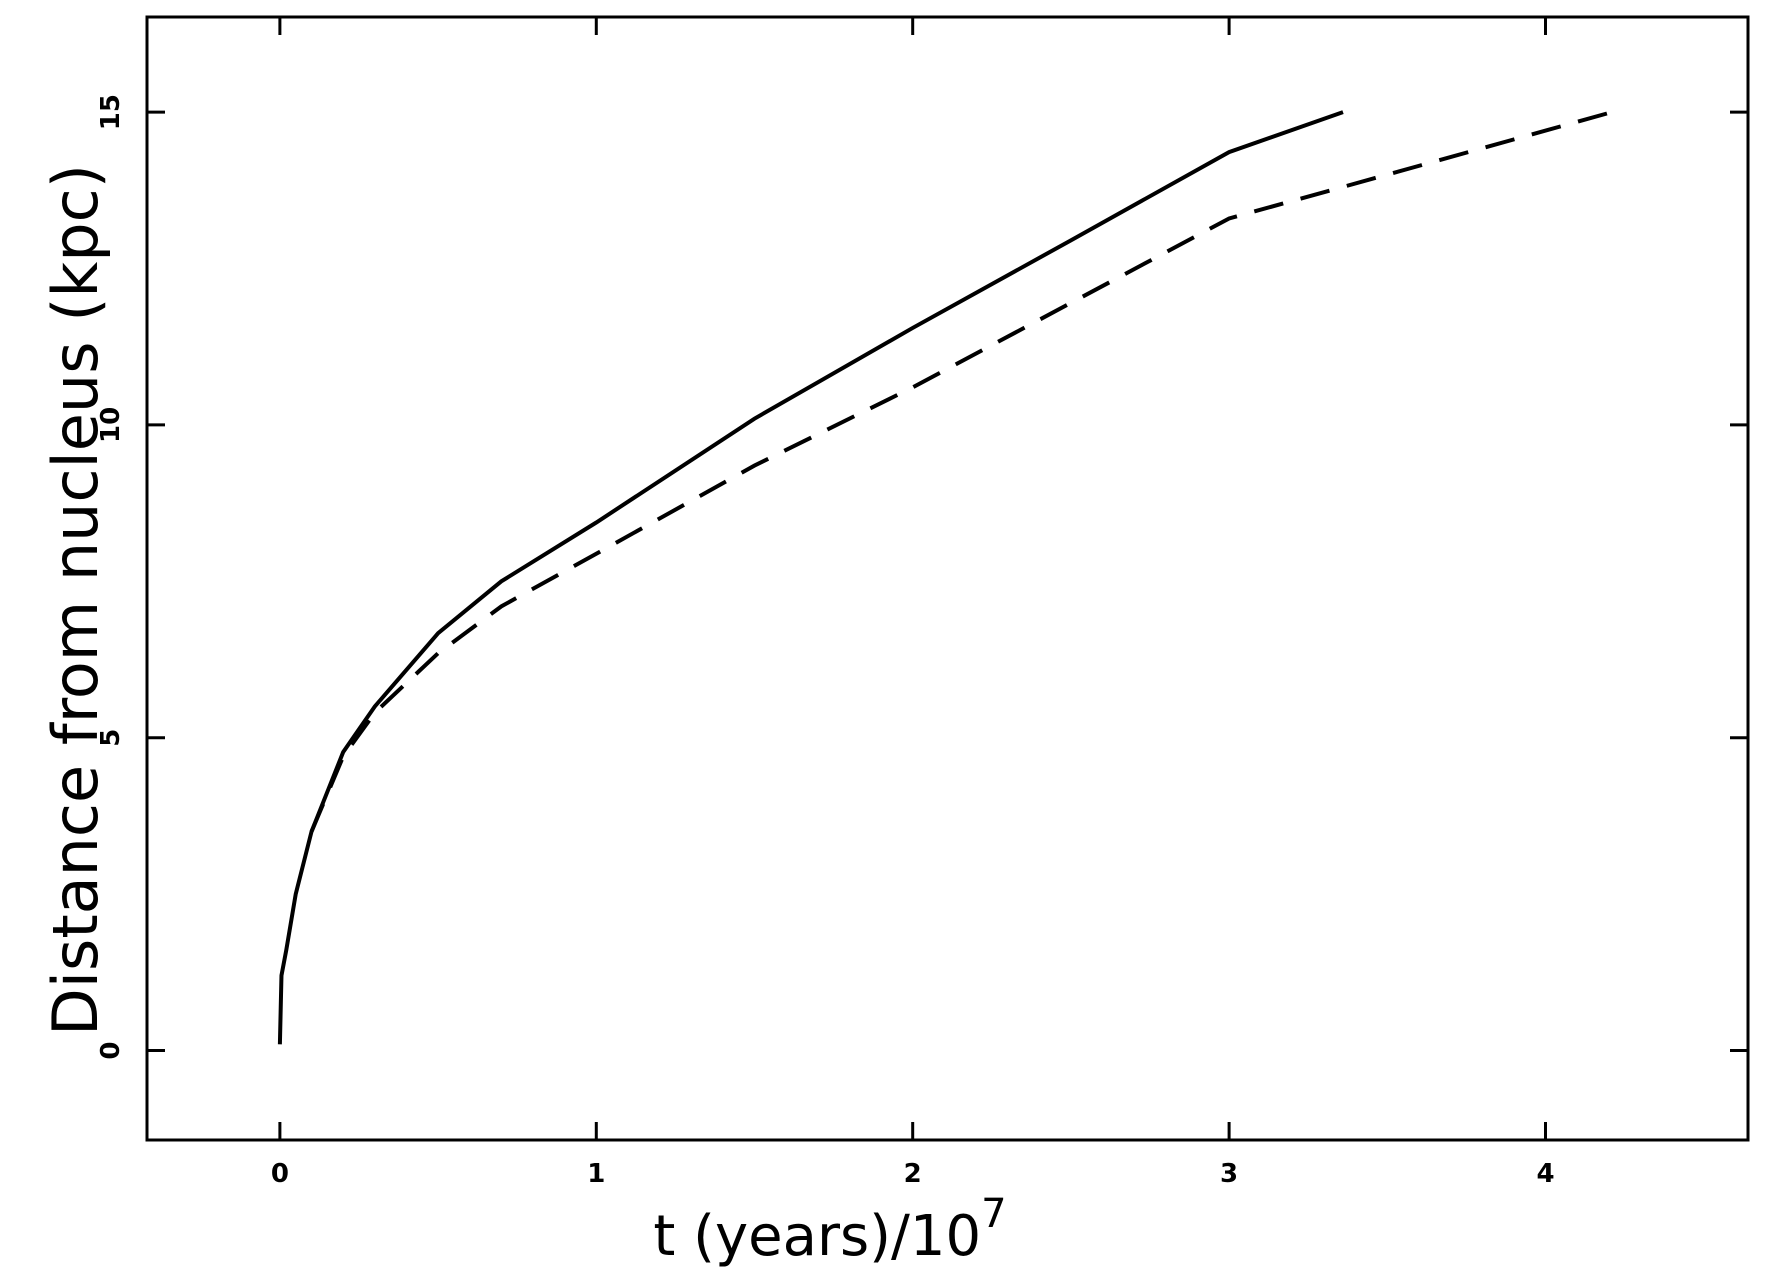  I want to click on x-tick-label: 3, so click(1229, 1174).